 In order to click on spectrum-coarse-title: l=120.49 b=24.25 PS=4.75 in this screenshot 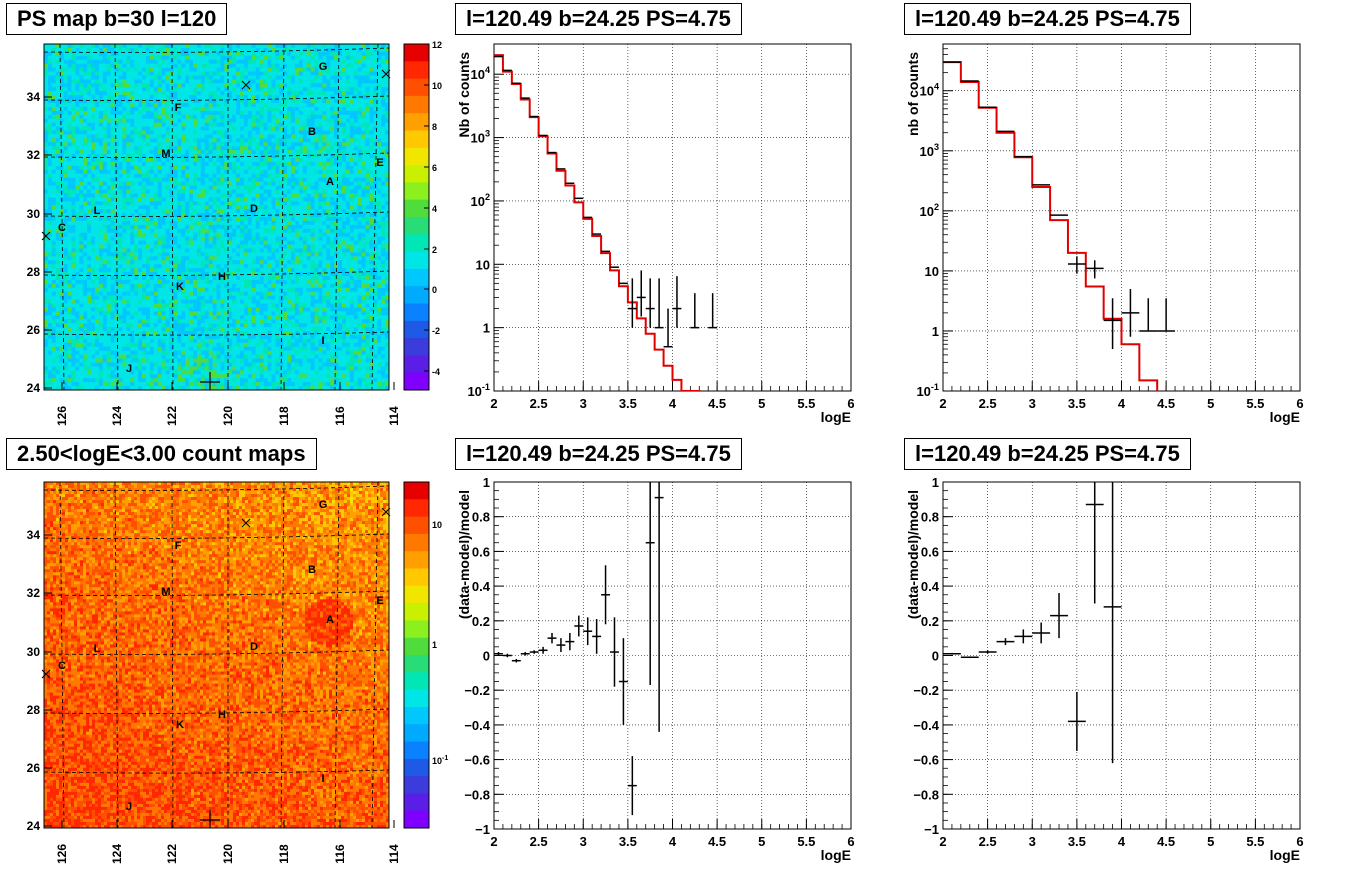, I will do `click(1047, 19)`.